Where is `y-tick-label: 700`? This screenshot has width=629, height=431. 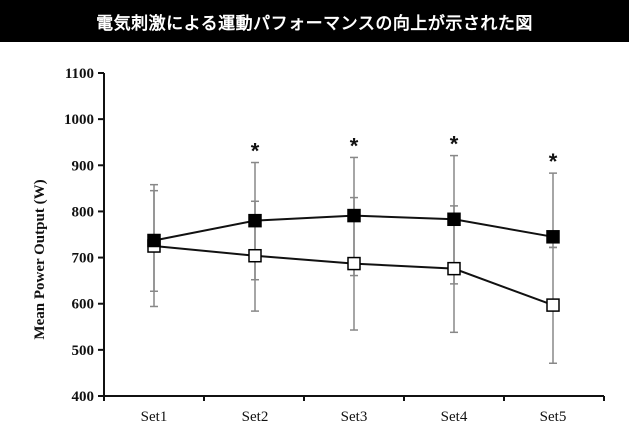
y-tick-label: 700 is located at coordinates (83, 259).